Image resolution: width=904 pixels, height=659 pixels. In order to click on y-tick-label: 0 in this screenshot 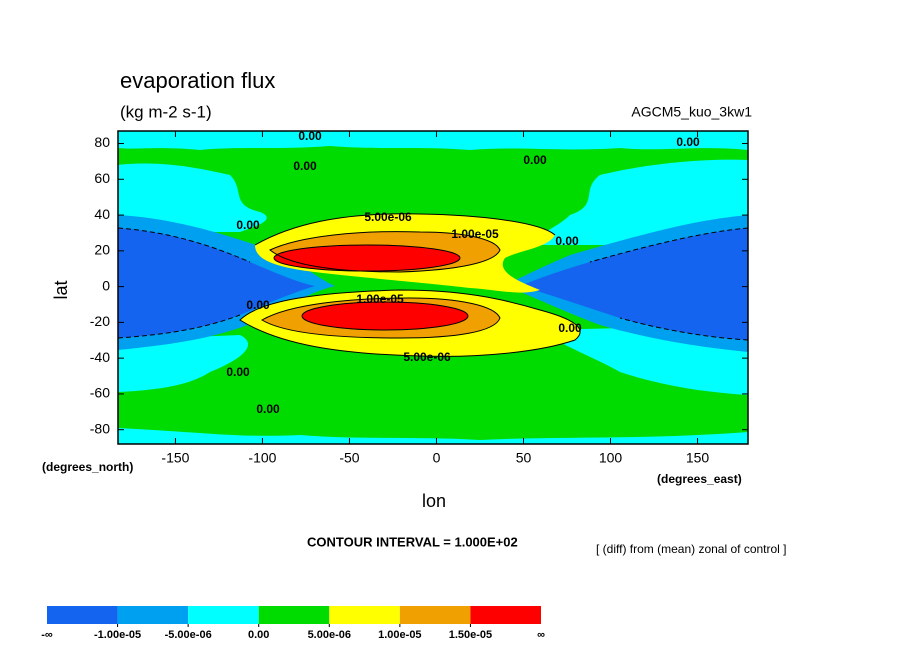, I will do `click(106, 285)`.